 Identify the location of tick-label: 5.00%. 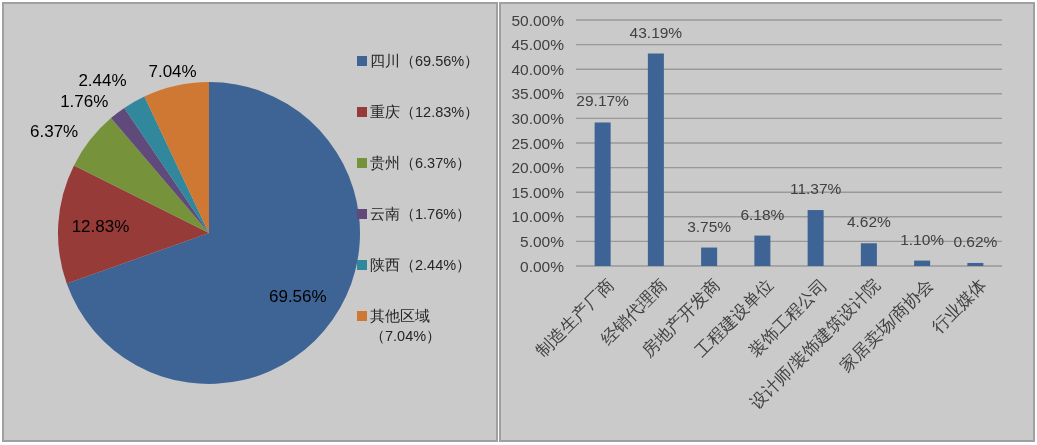
(542, 241).